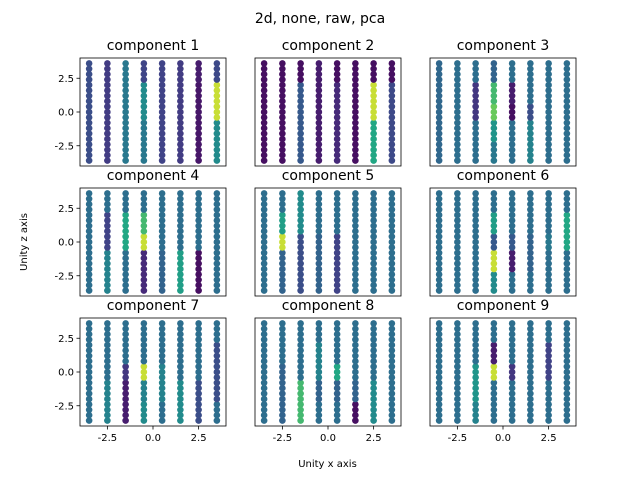  Describe the element at coordinates (66, 339) in the screenshot. I see `y-tick-label: 2.5` at that location.